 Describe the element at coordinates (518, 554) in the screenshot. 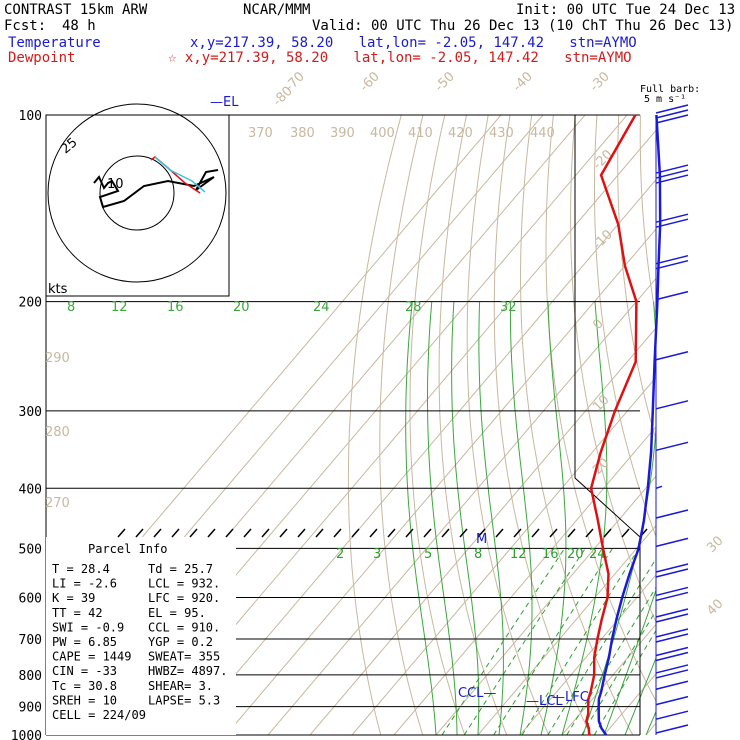

I see `mixing-ratio-label: 12` at that location.